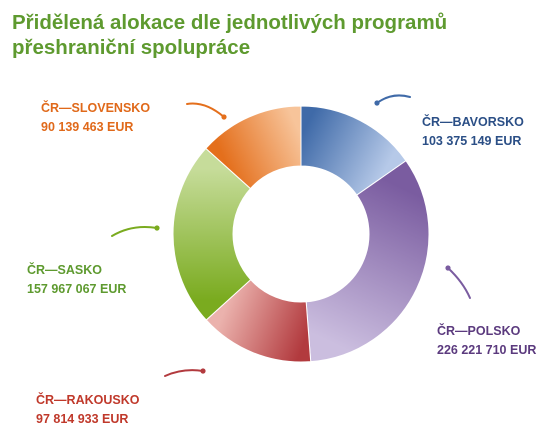 The height and width of the screenshot is (447, 559). I want to click on label-rakousko-name: ČR—RAKOUSKO, so click(88, 400).